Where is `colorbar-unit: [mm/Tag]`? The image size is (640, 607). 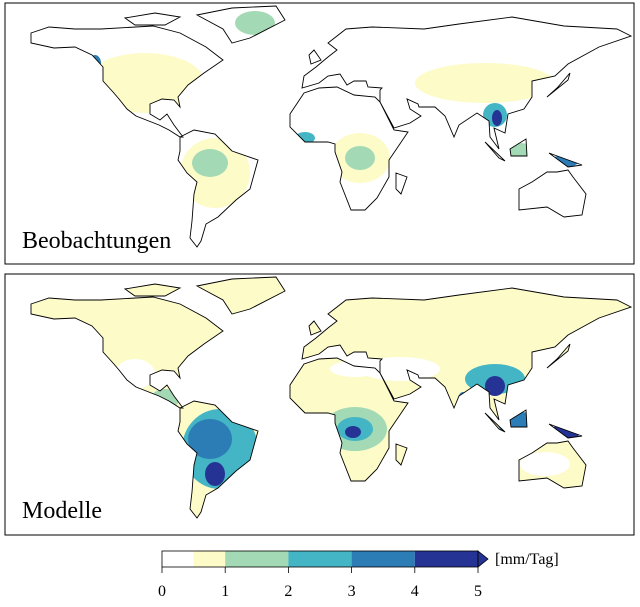 colorbar-unit: [mm/Tag] is located at coordinates (527, 559).